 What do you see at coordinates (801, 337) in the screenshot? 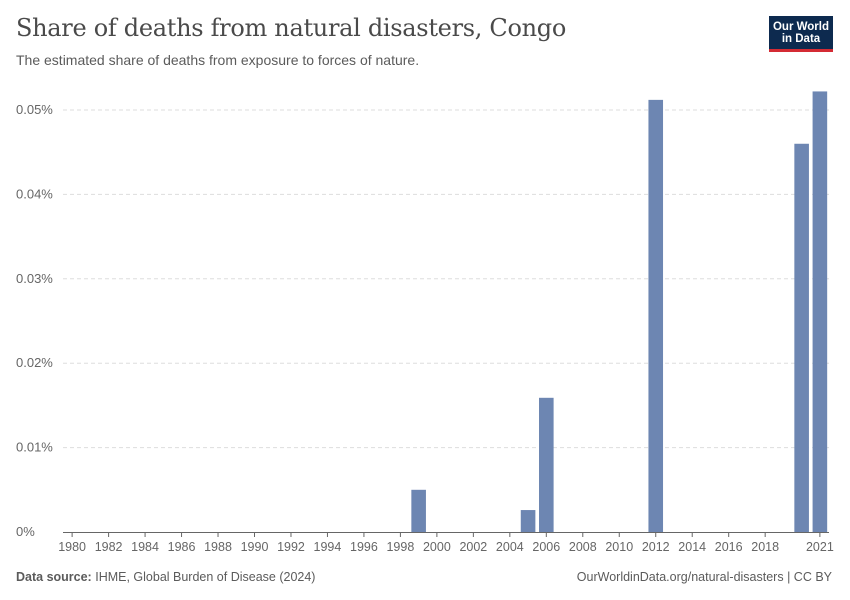
I see `bar-2020` at bounding box center [801, 337].